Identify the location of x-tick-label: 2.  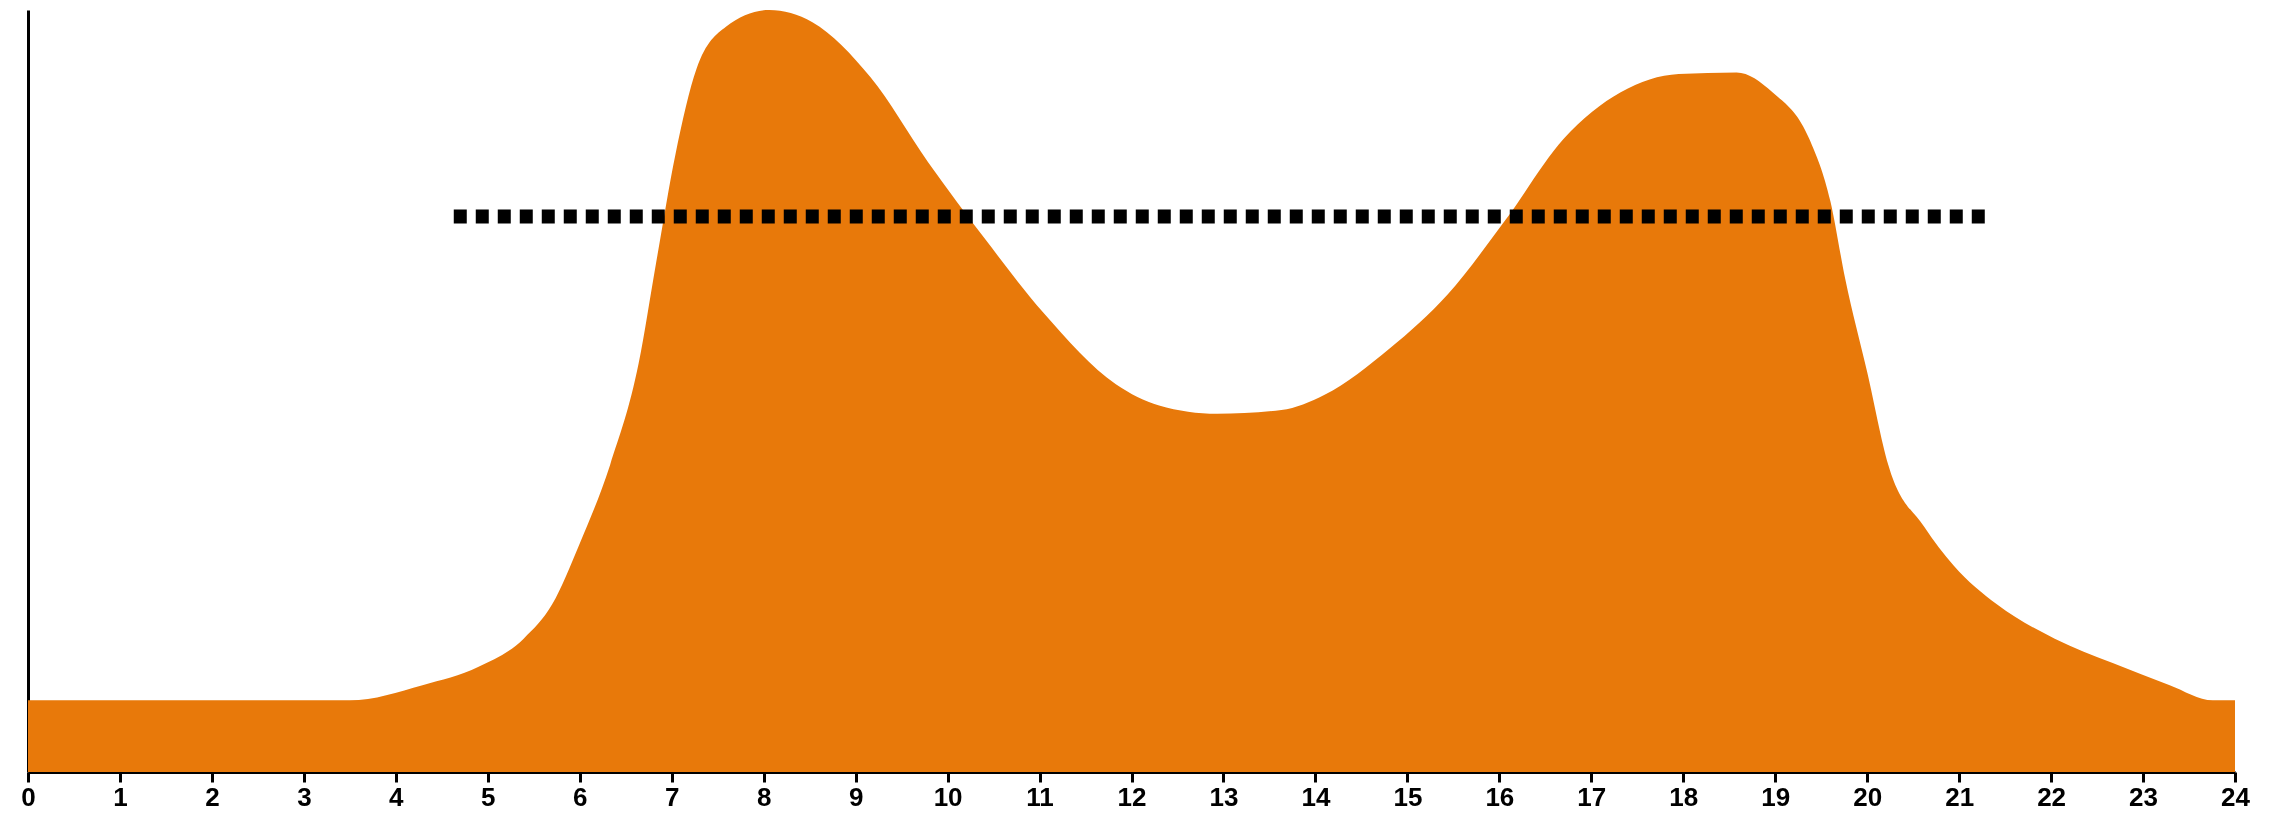
(212, 796).